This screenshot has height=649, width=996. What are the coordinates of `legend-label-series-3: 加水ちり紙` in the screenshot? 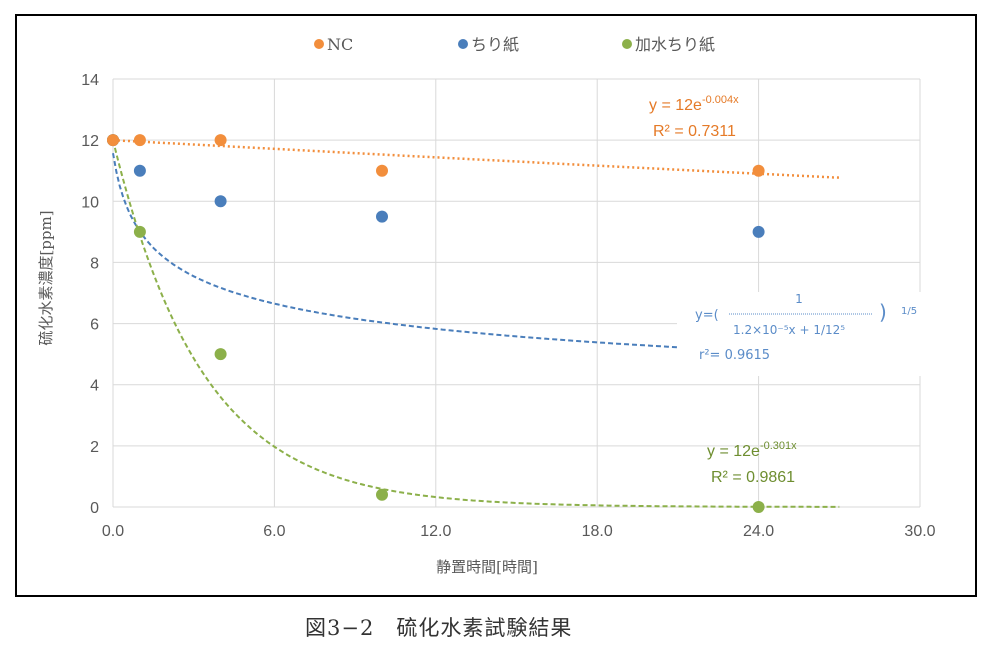 It's located at (675, 44).